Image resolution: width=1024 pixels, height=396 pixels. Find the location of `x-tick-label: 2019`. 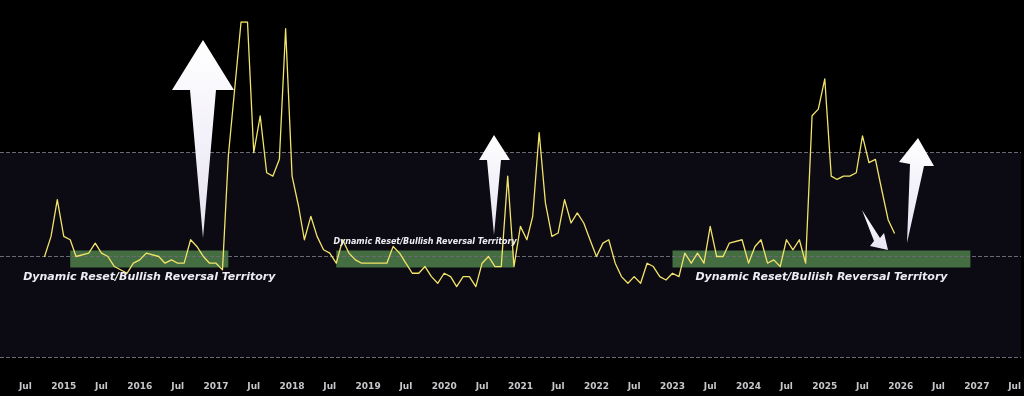

x-tick-label: 2019 is located at coordinates (368, 385).